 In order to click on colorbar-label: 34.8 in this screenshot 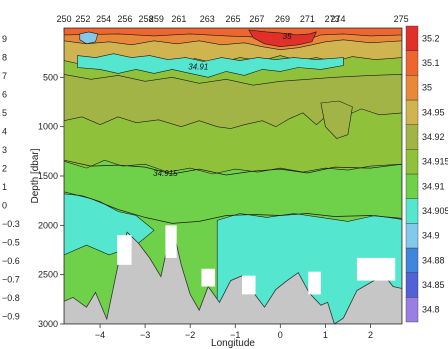, I will do `click(431, 310)`.